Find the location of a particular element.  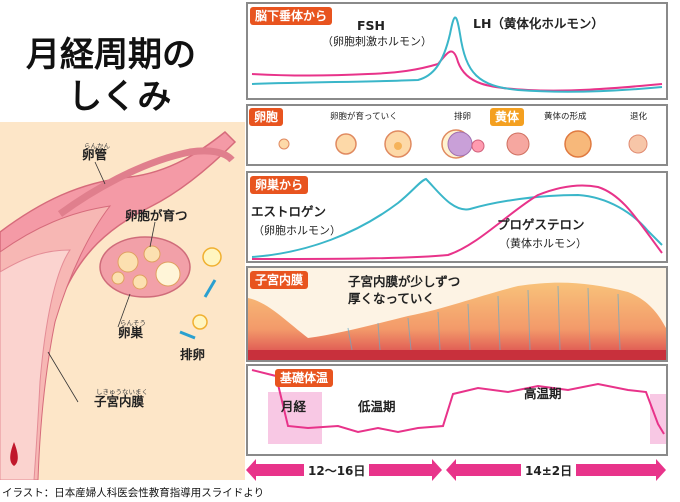

bbt-line is located at coordinates (458, 402).